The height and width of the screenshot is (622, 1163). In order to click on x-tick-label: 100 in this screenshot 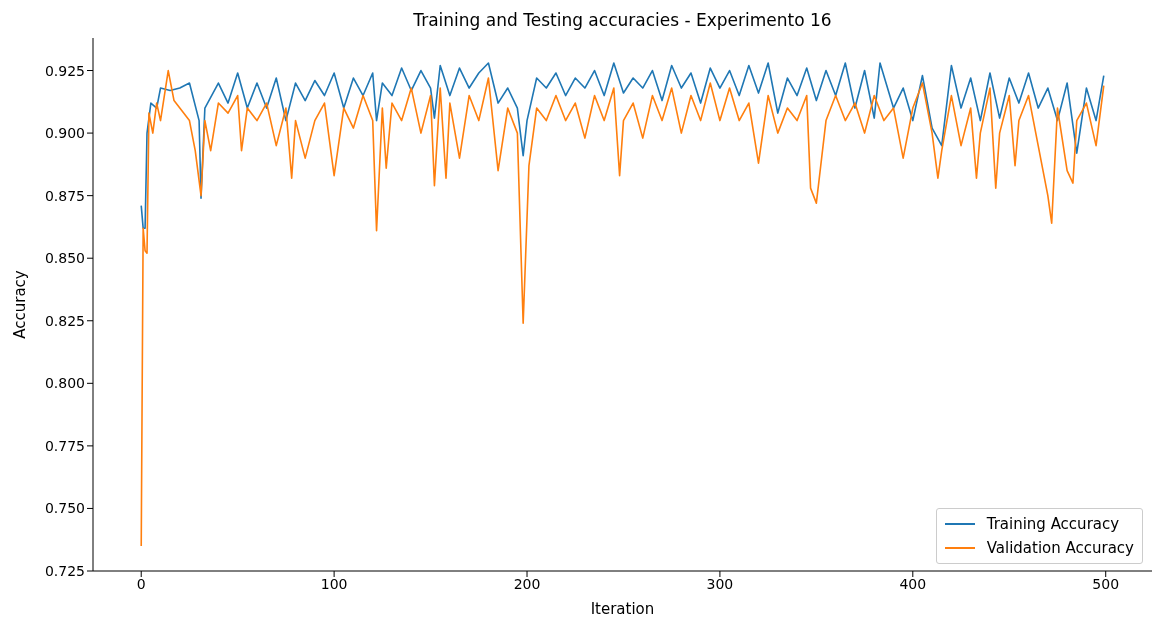, I will do `click(334, 583)`.